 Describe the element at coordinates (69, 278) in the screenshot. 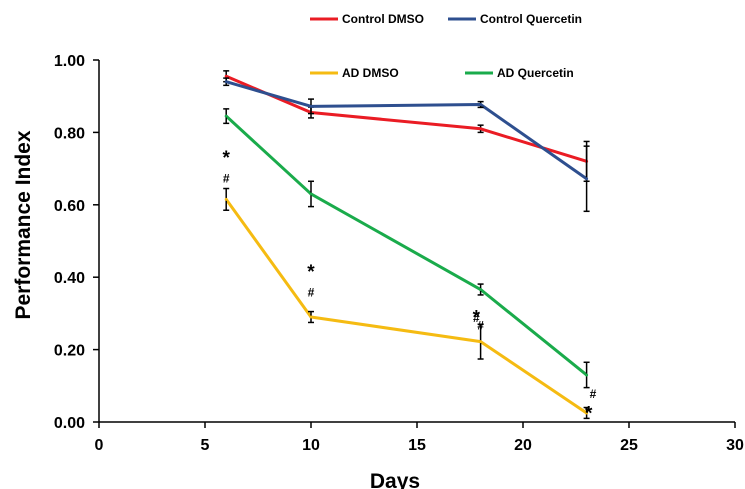

I see `y-tick-label: 0.40` at that location.